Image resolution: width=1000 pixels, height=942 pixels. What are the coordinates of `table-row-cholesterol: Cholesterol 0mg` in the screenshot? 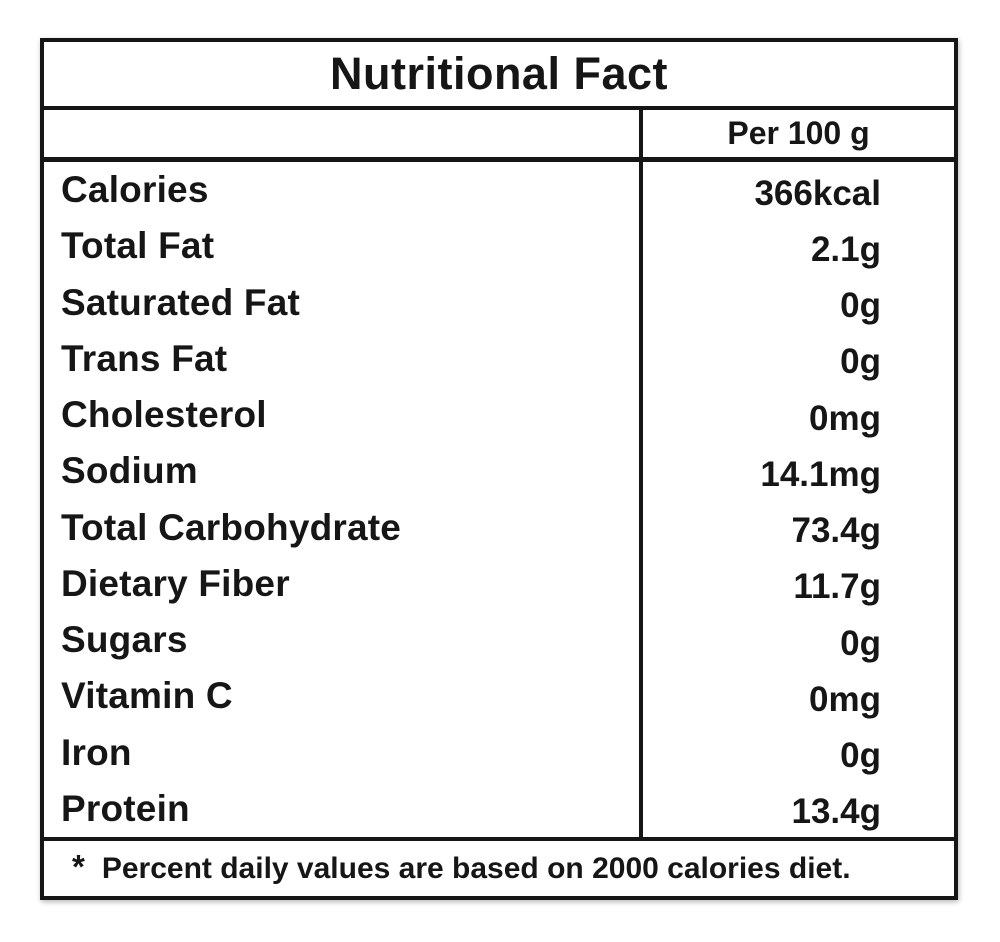 It's located at (499, 415).